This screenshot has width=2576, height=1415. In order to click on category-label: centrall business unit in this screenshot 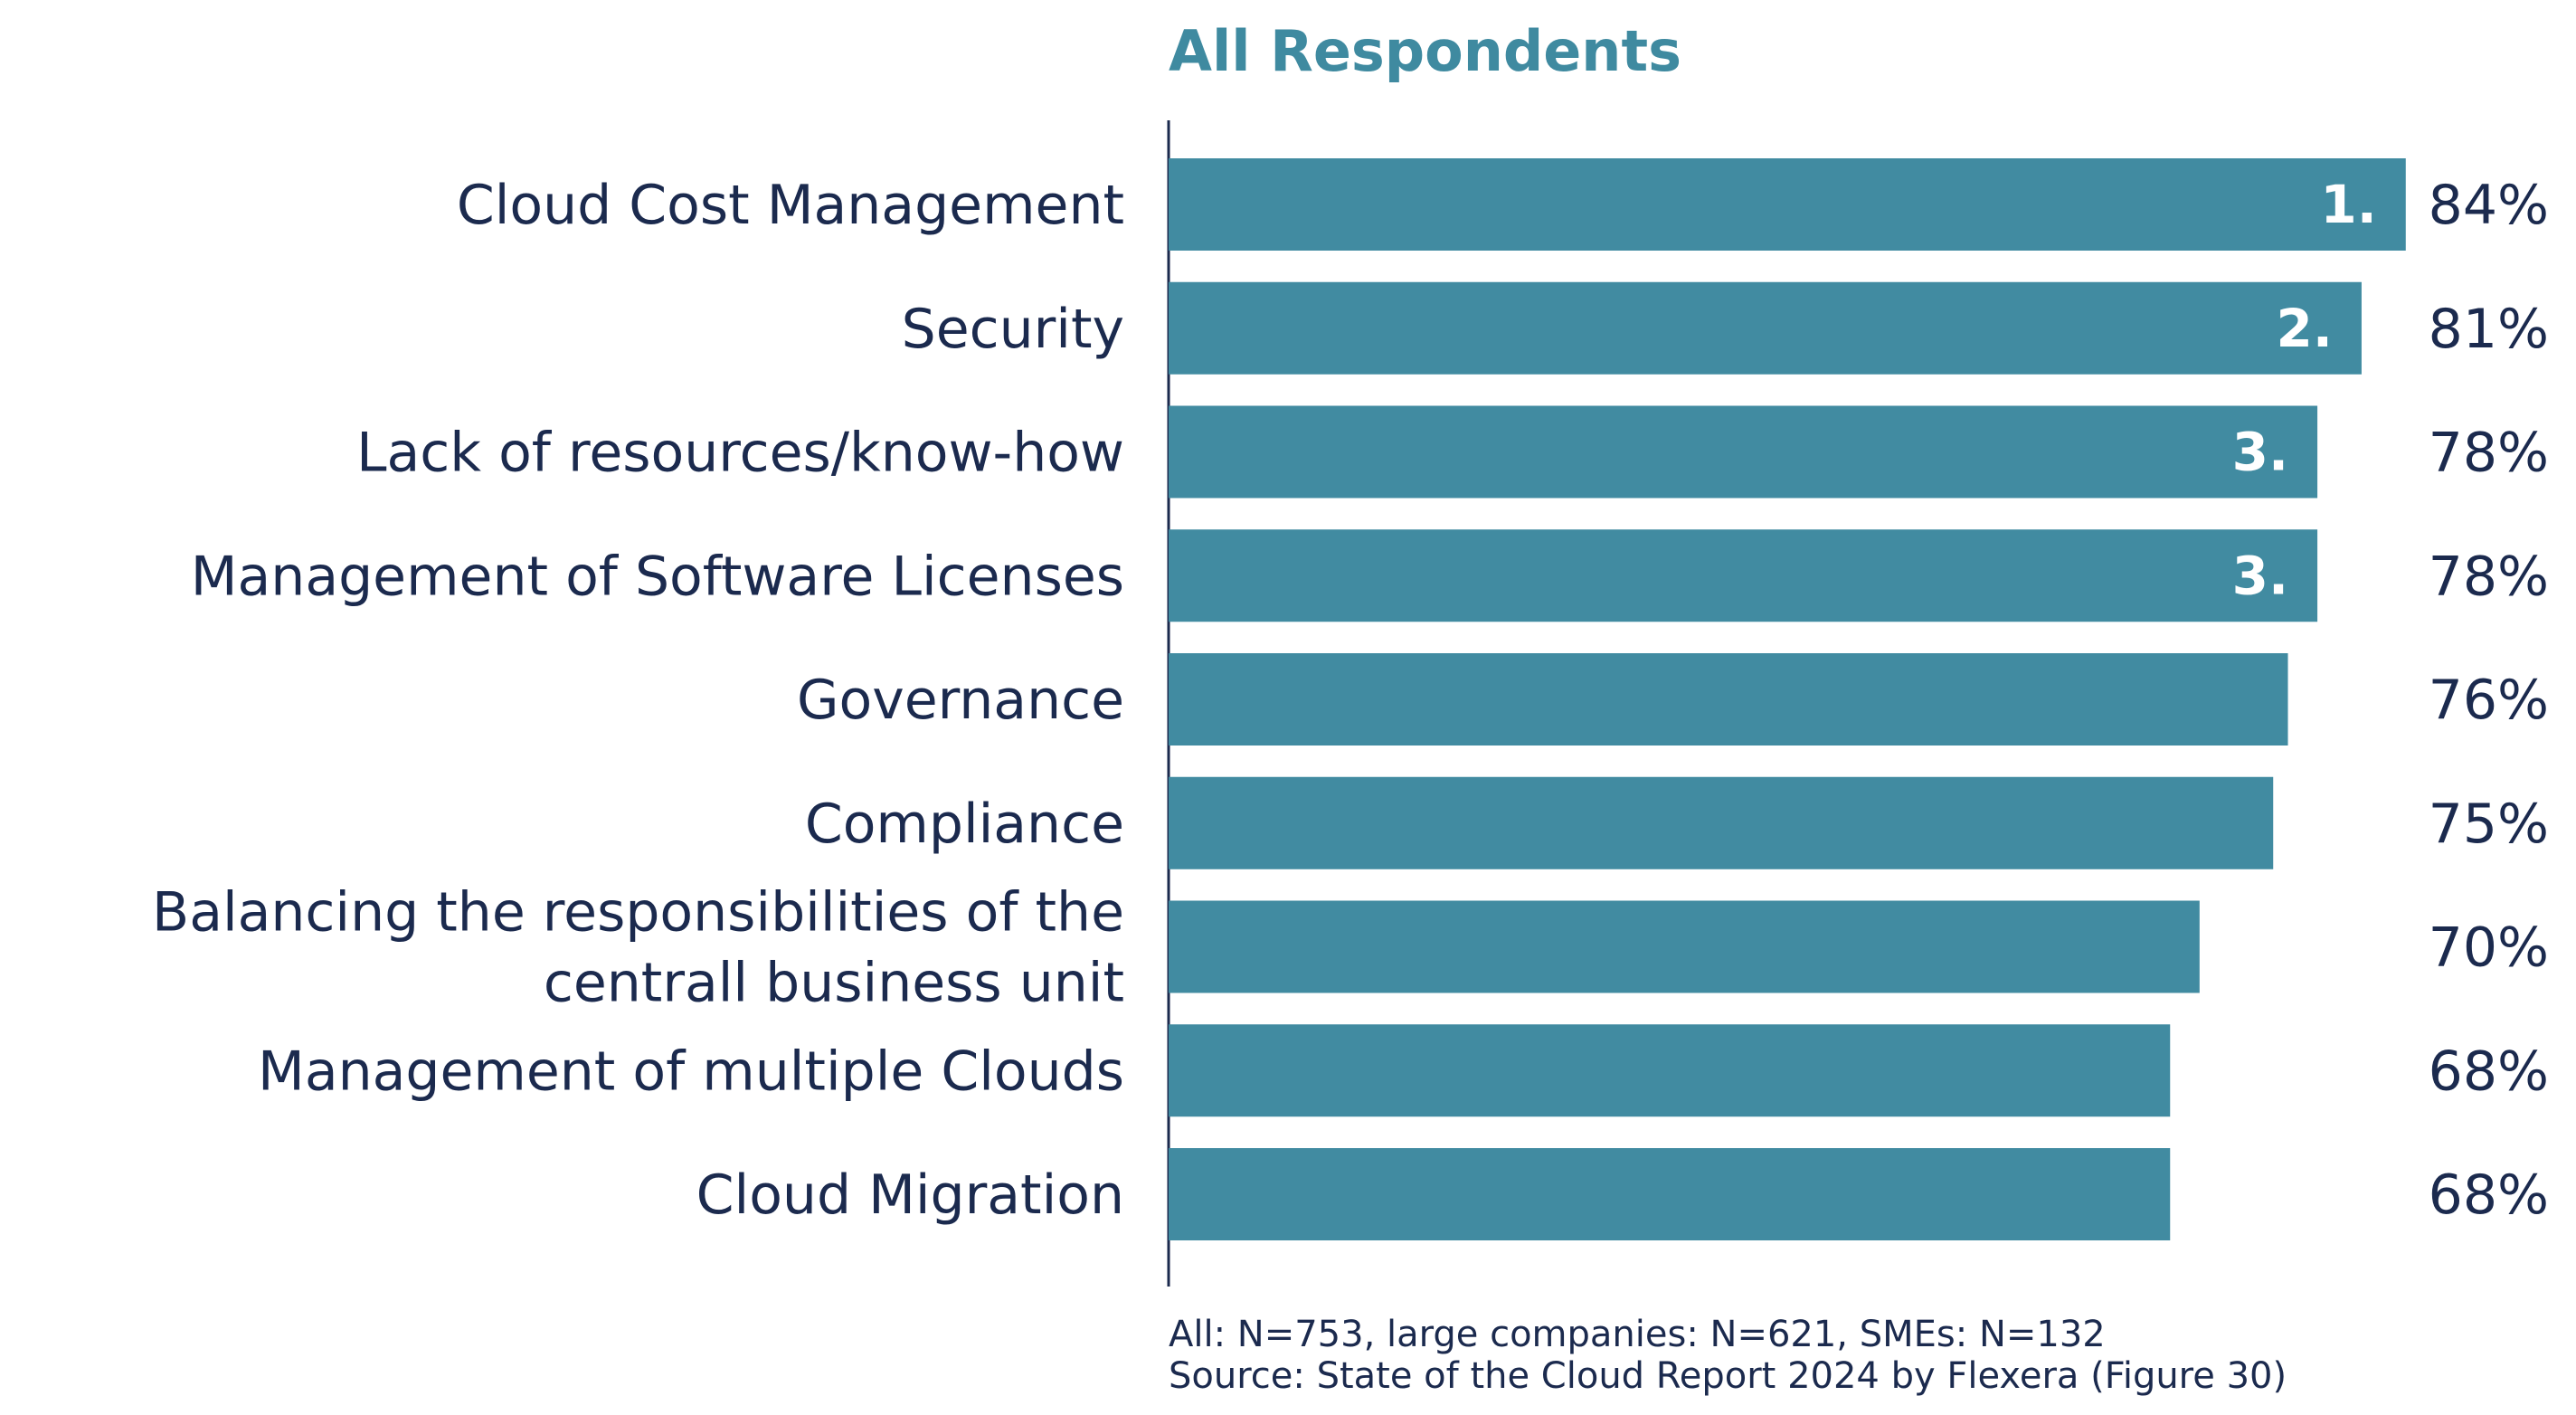, I will do `click(834, 983)`.